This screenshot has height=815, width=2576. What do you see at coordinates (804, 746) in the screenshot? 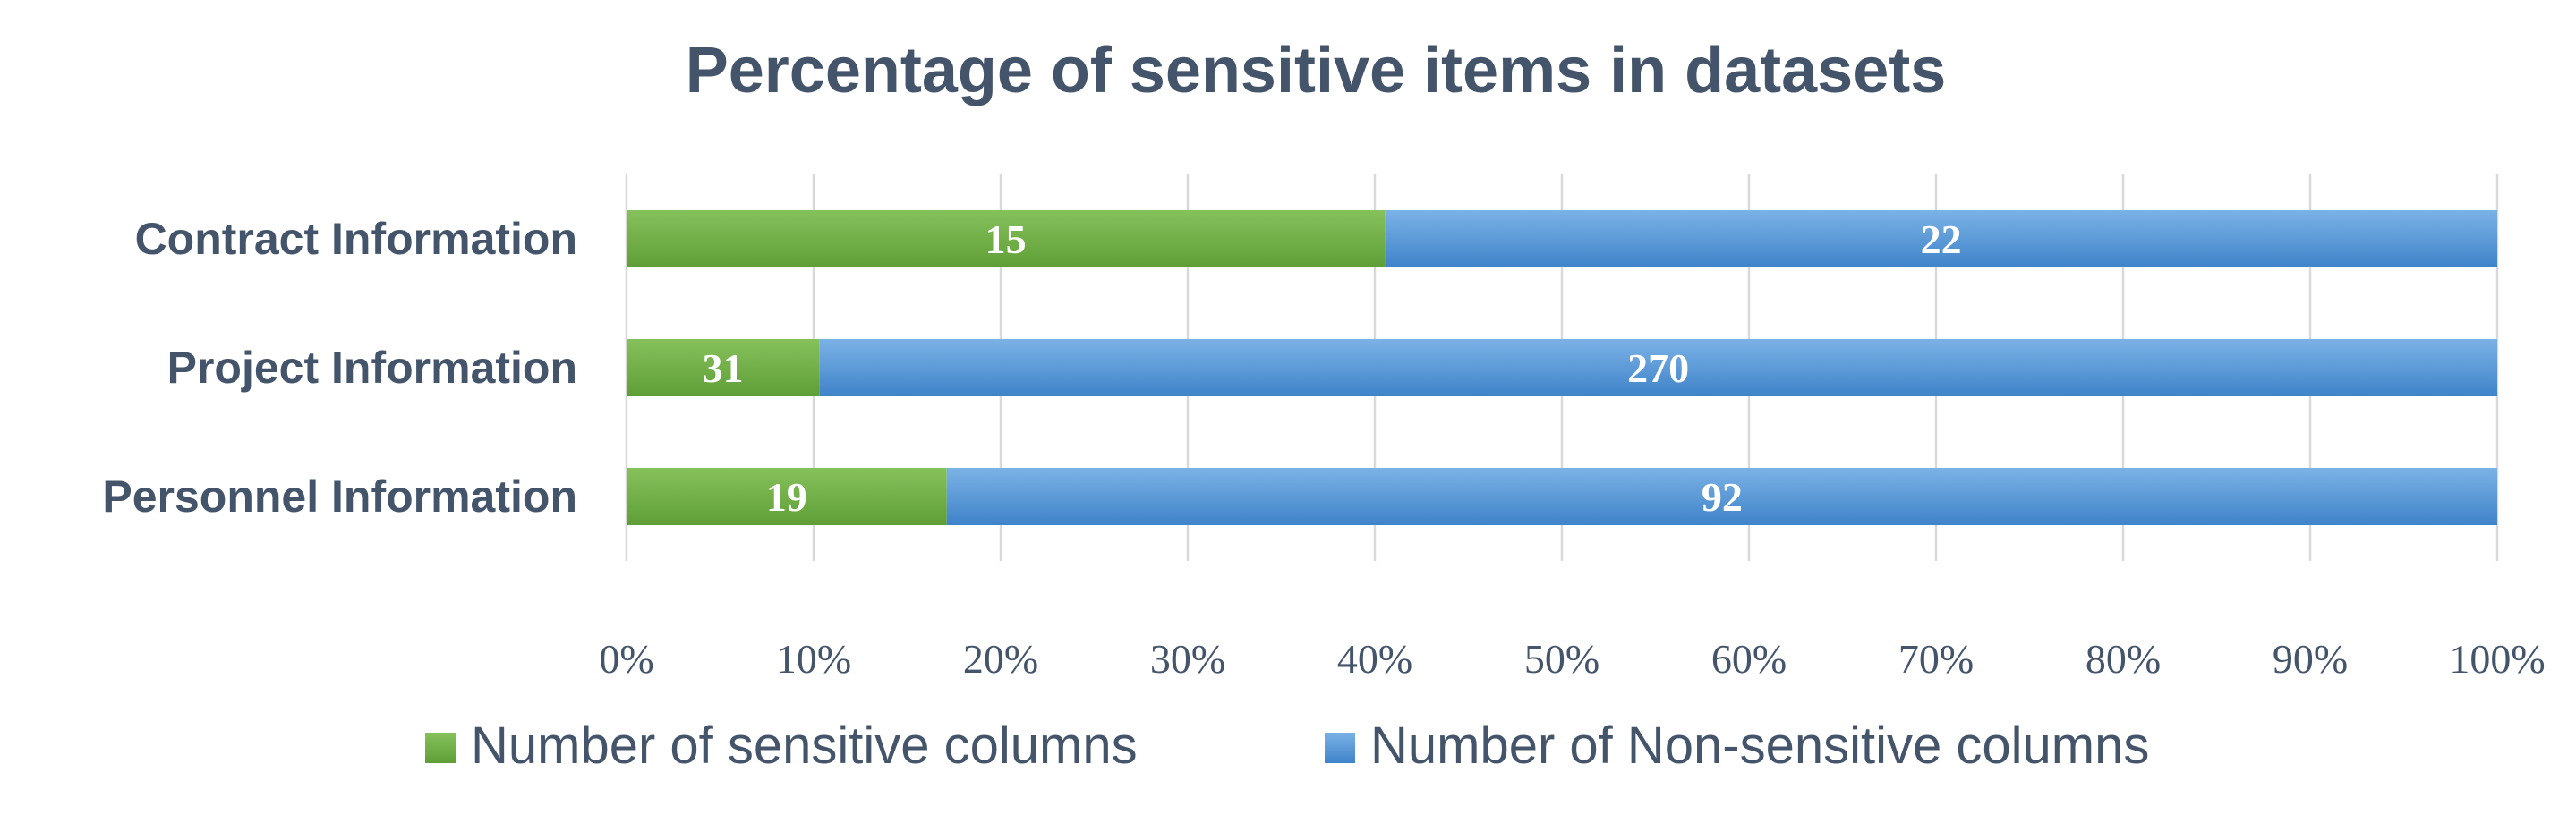
I see `legend-label: Number of sensitive columns` at bounding box center [804, 746].